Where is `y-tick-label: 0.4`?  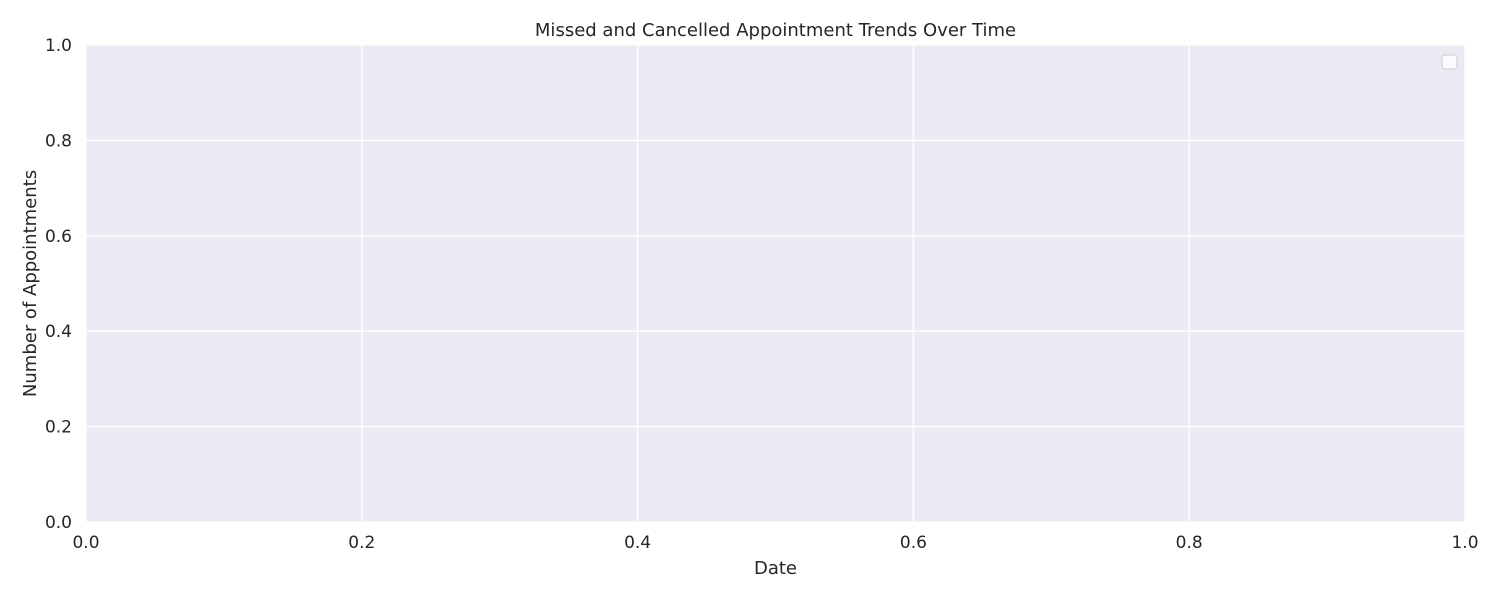 y-tick-label: 0.4 is located at coordinates (58, 332).